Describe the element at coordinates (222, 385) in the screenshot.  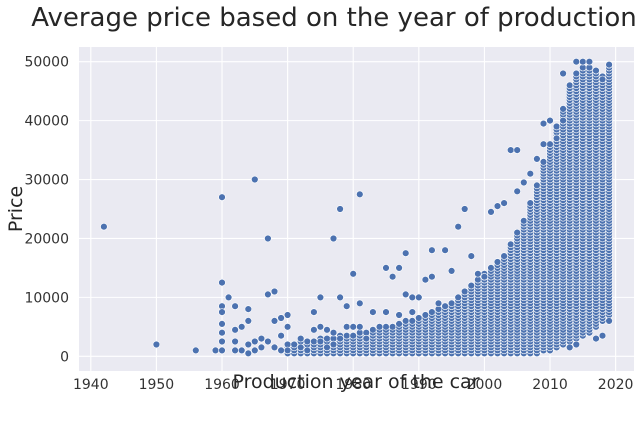
I see `x-tick-label: 1960` at that location.